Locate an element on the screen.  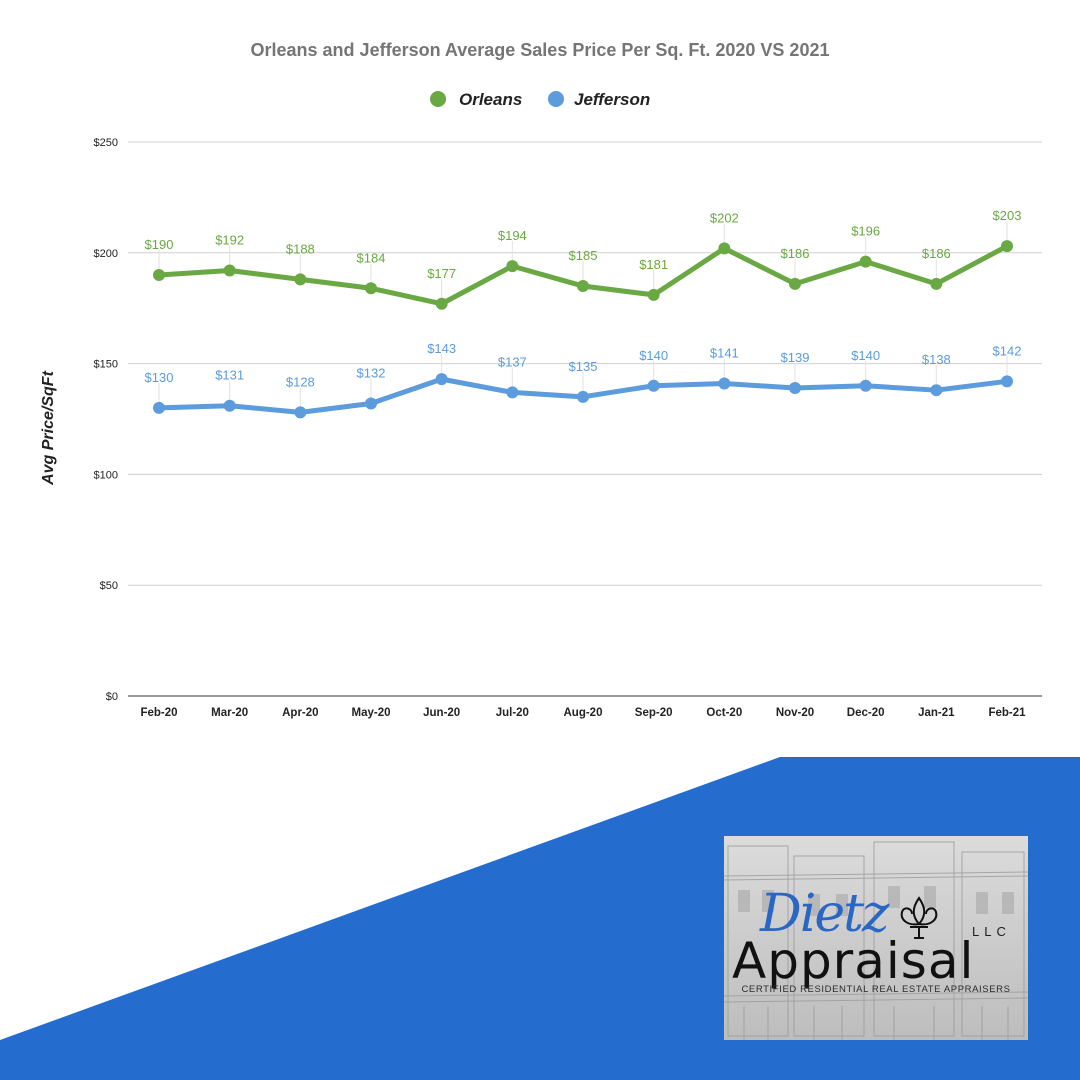
y-tick-label: $50 is located at coordinates (109, 586).